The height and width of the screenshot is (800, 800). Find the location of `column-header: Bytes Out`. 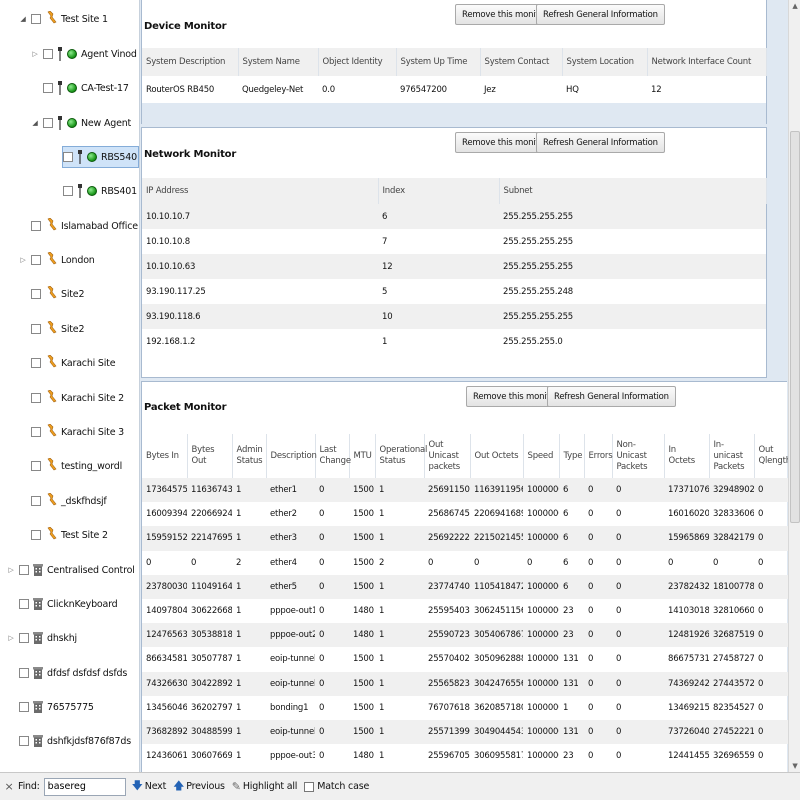

column-header: Bytes Out is located at coordinates (210, 456).